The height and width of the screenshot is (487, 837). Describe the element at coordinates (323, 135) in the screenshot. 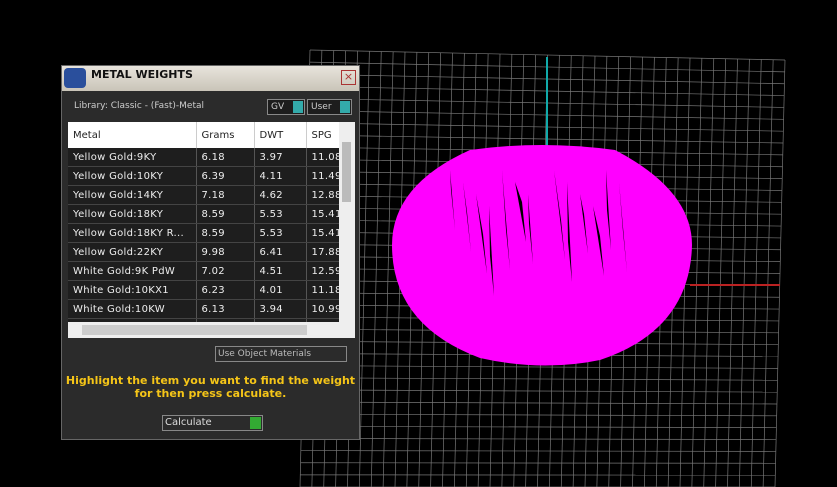

I see `column-header: SPG` at that location.